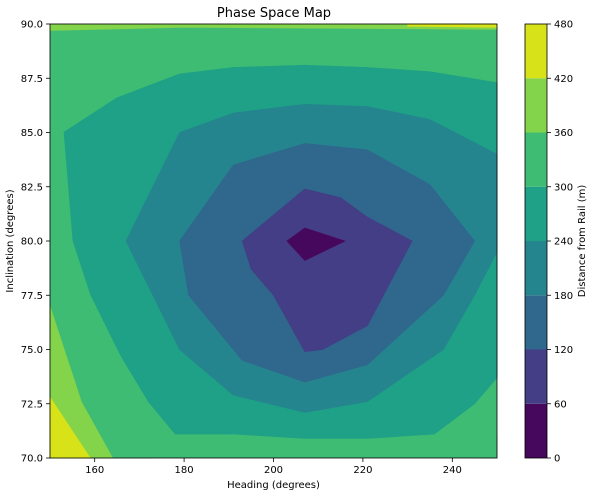 The height and width of the screenshot is (496, 593). I want to click on y-tick-label: 75.0, so click(32, 350).